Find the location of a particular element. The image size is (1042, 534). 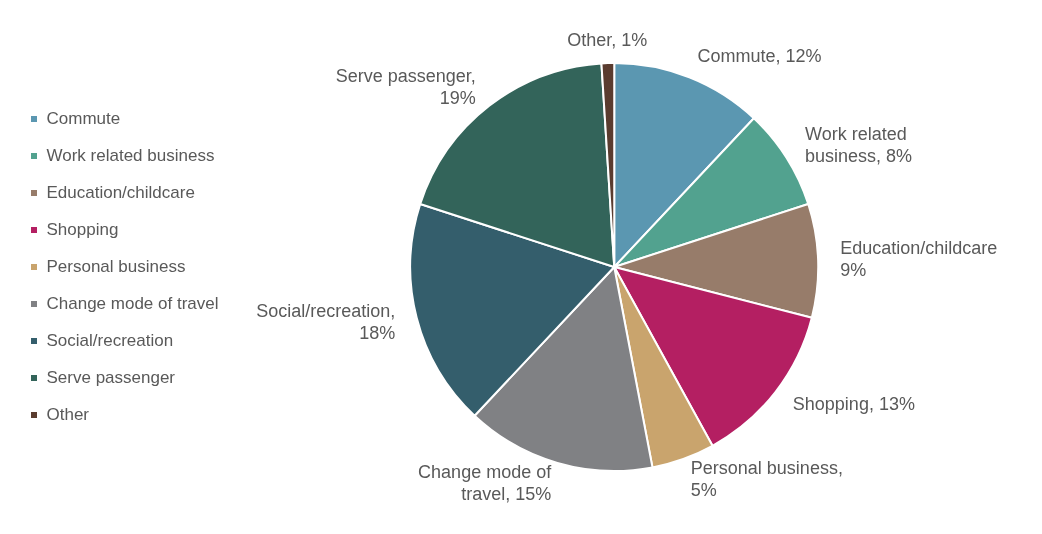

data-label: Other, 1% is located at coordinates (607, 40).